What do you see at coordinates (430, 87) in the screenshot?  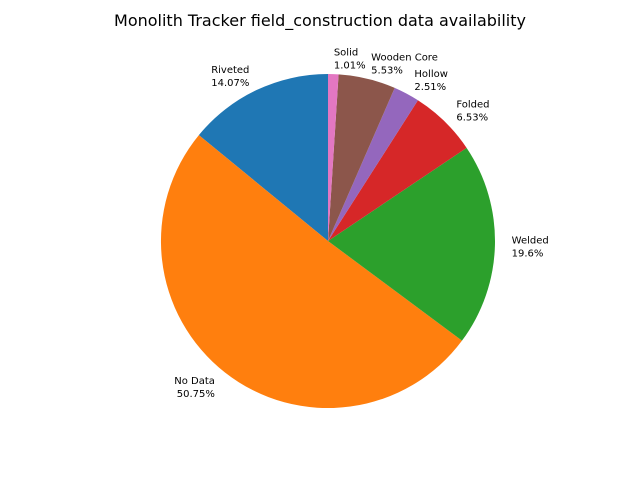 I see `slice-percent-label: 2.51%` at bounding box center [430, 87].